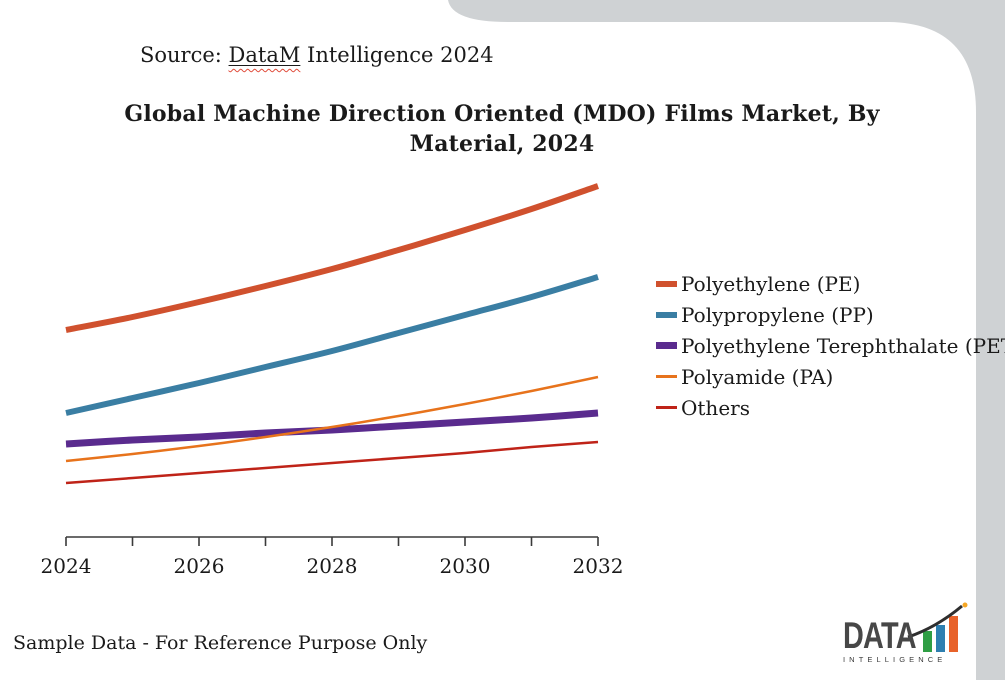 The height and width of the screenshot is (680, 1005). I want to click on source-note: Source: DataM Intelligence 2024, so click(317, 55).